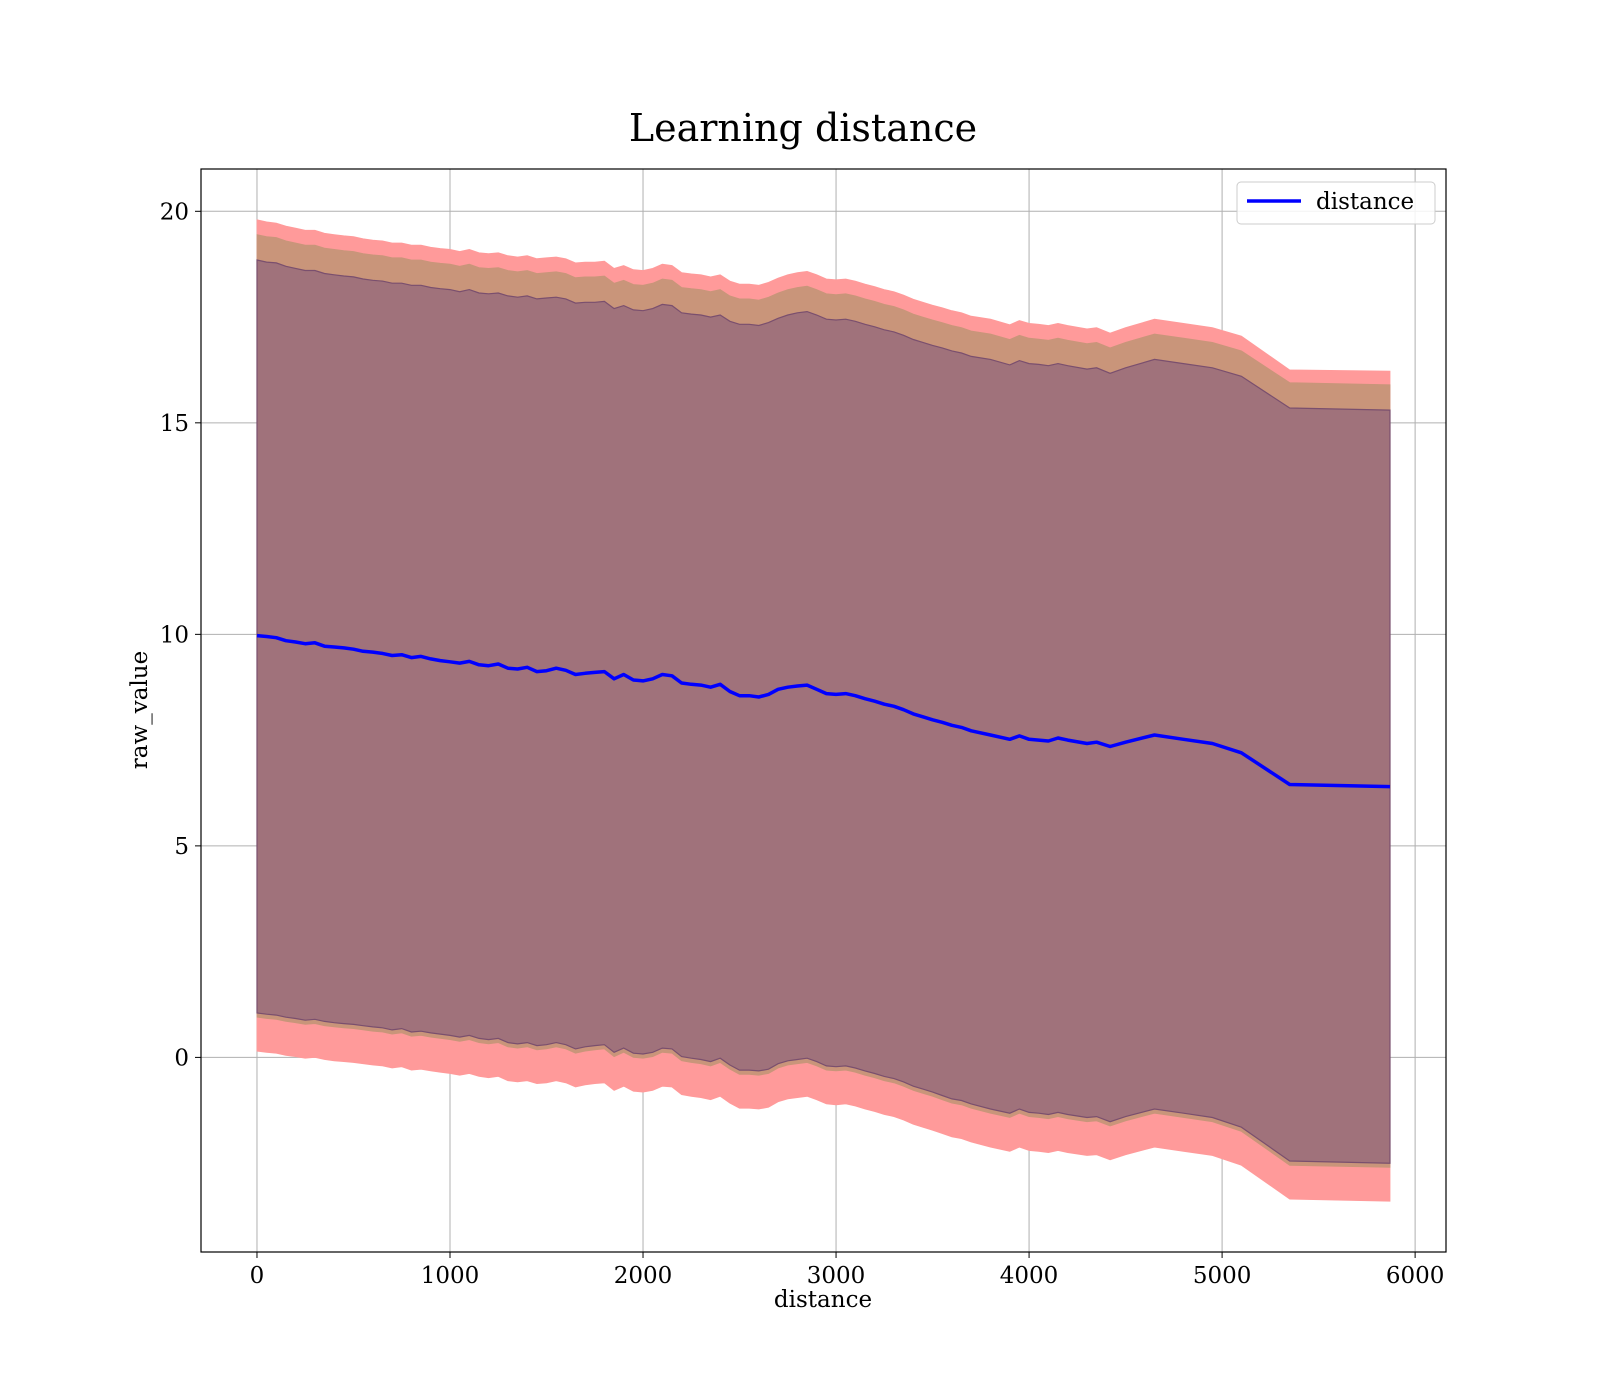 The height and width of the screenshot is (1400, 1600). What do you see at coordinates (836, 1276) in the screenshot?
I see `x-tick-label: 3000` at bounding box center [836, 1276].